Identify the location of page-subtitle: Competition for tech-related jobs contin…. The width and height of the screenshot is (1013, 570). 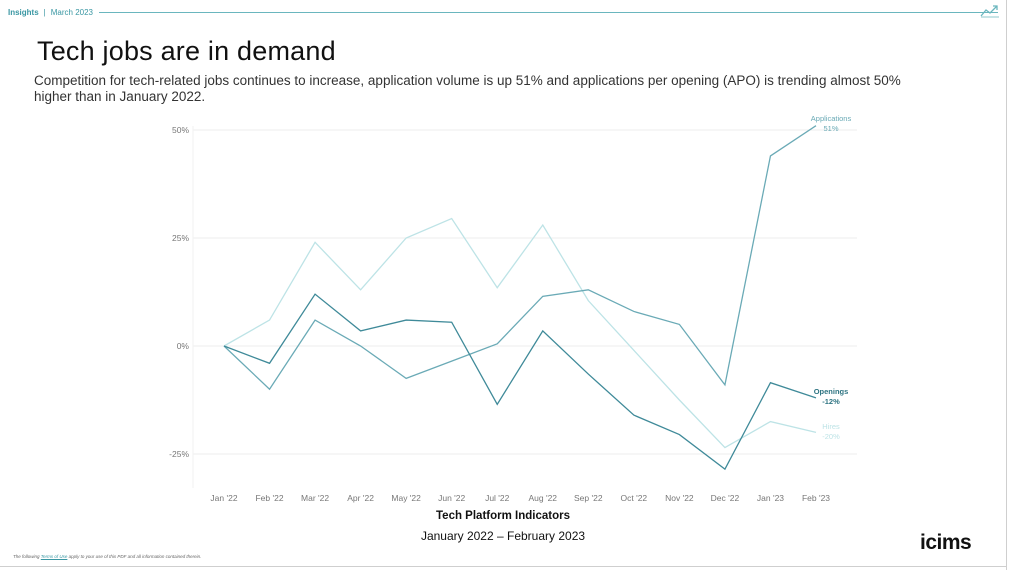
(467, 88).